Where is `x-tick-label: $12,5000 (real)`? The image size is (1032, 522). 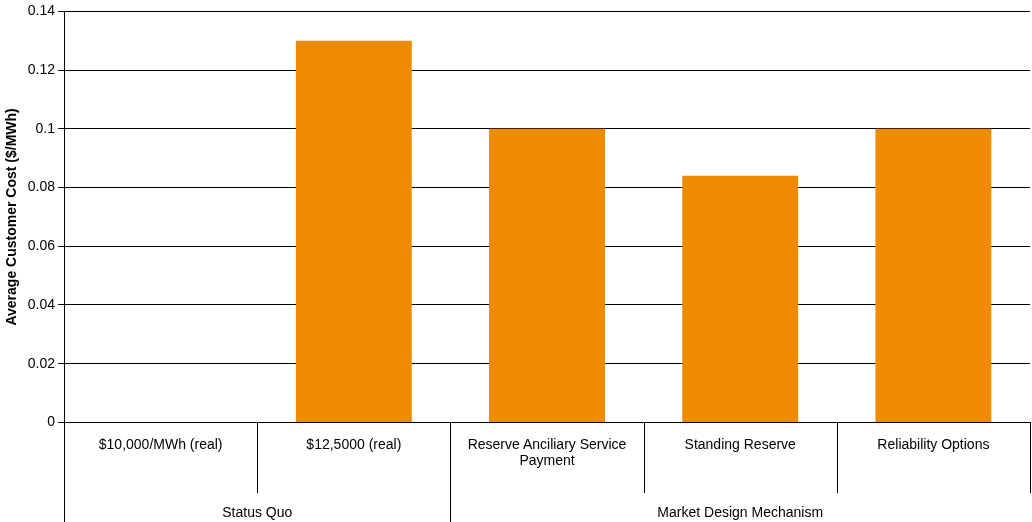
x-tick-label: $12,5000 (real) is located at coordinates (354, 443).